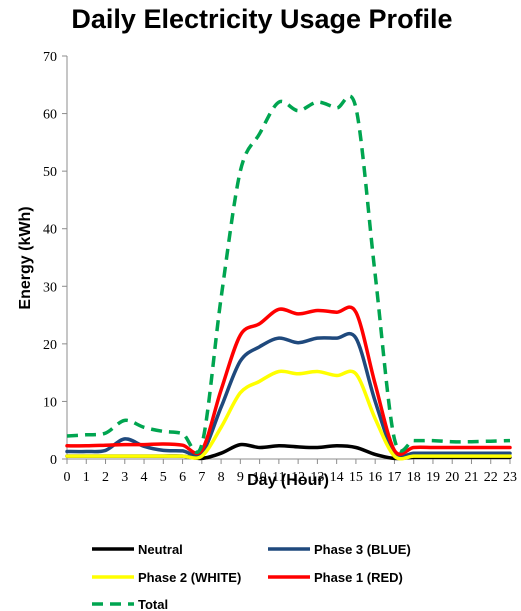 The width and height of the screenshot is (521, 611). What do you see at coordinates (261, 19) in the screenshot?
I see `chart-title: Daily Electricity Usage Profile` at bounding box center [261, 19].